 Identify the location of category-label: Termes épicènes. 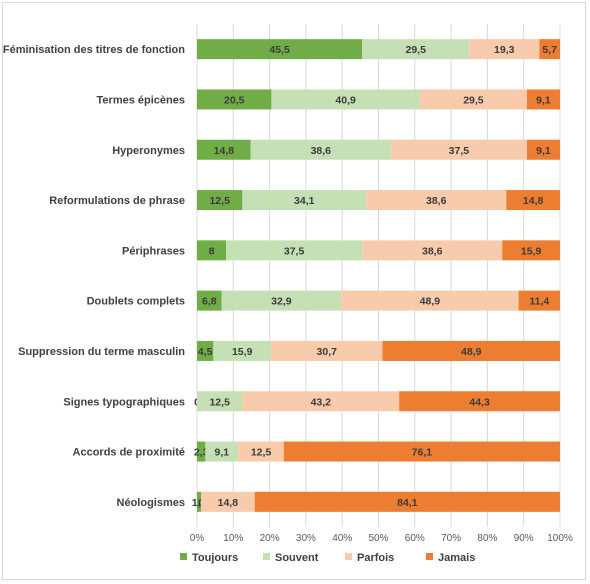
(141, 100).